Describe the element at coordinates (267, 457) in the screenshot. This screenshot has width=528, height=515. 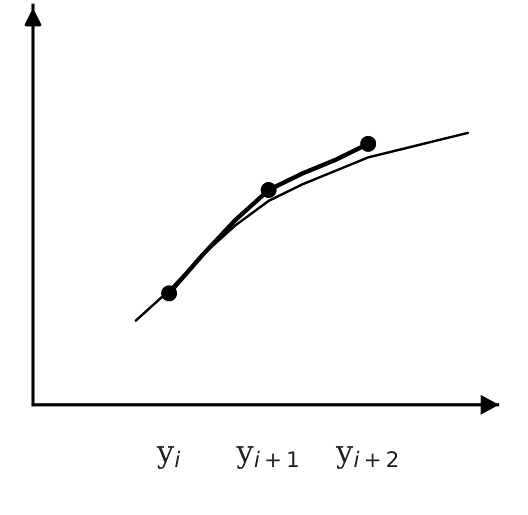
I see `x-tick-label: y$_{i+1}$` at that location.